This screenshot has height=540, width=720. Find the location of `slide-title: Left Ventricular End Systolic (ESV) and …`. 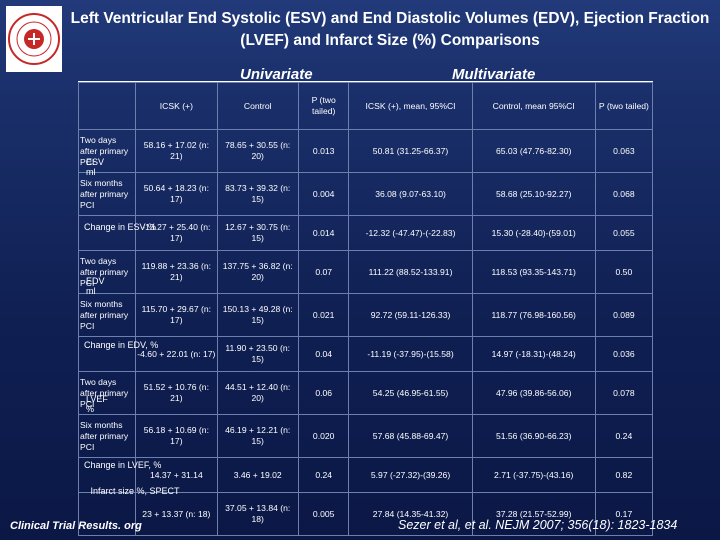

slide-title: Left Ventricular End Systolic (ESV) and … is located at coordinates (390, 29).